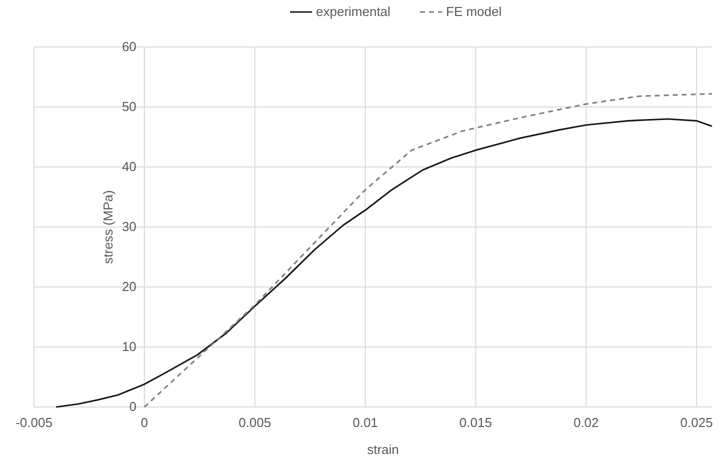  What do you see at coordinates (129, 106) in the screenshot?
I see `y-tick-label: 50` at bounding box center [129, 106].